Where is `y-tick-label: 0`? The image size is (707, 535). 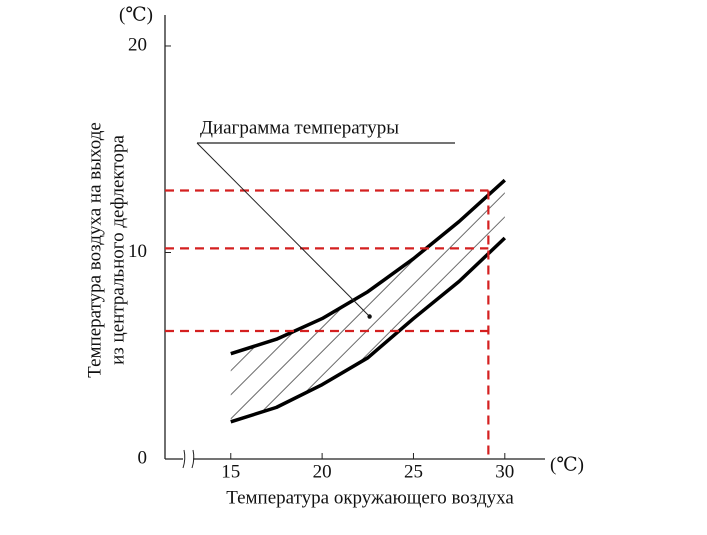 y-tick-label: 0 is located at coordinates (143, 457).